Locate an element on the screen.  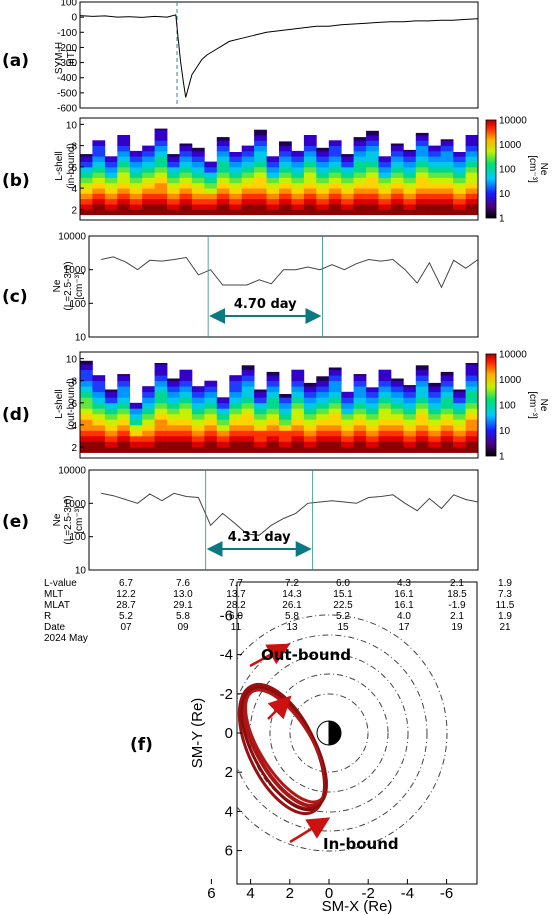
axes-a is located at coordinates (279, 55).